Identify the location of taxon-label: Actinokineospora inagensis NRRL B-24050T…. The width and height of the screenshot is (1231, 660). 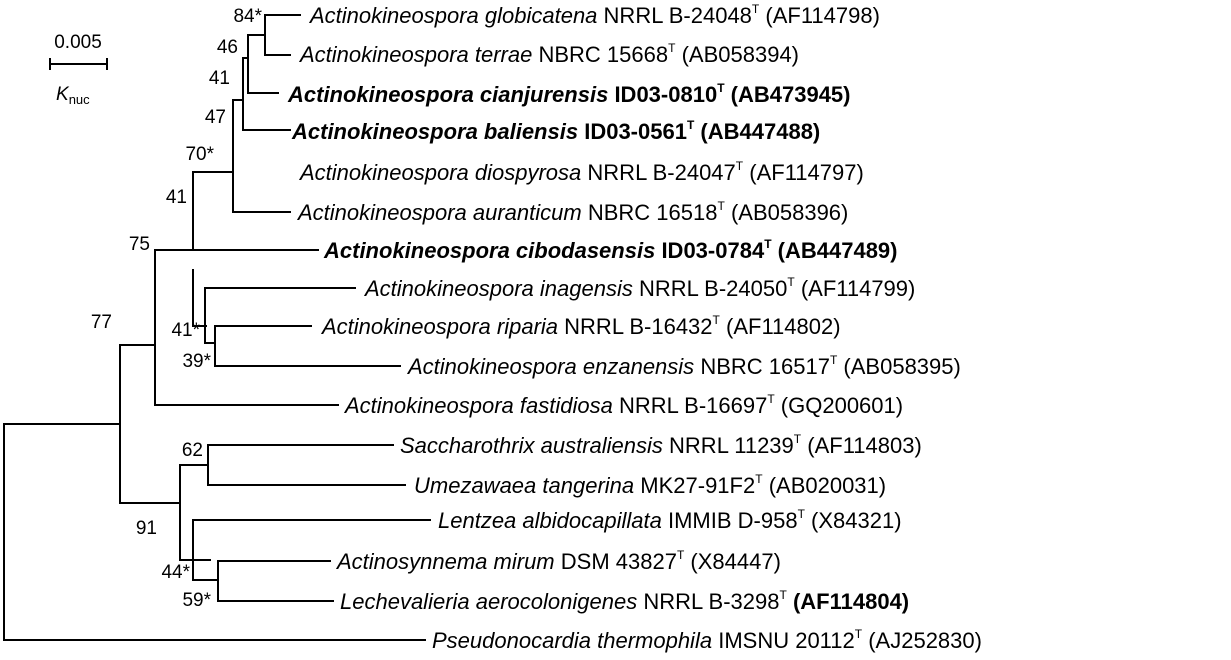
(639, 288).